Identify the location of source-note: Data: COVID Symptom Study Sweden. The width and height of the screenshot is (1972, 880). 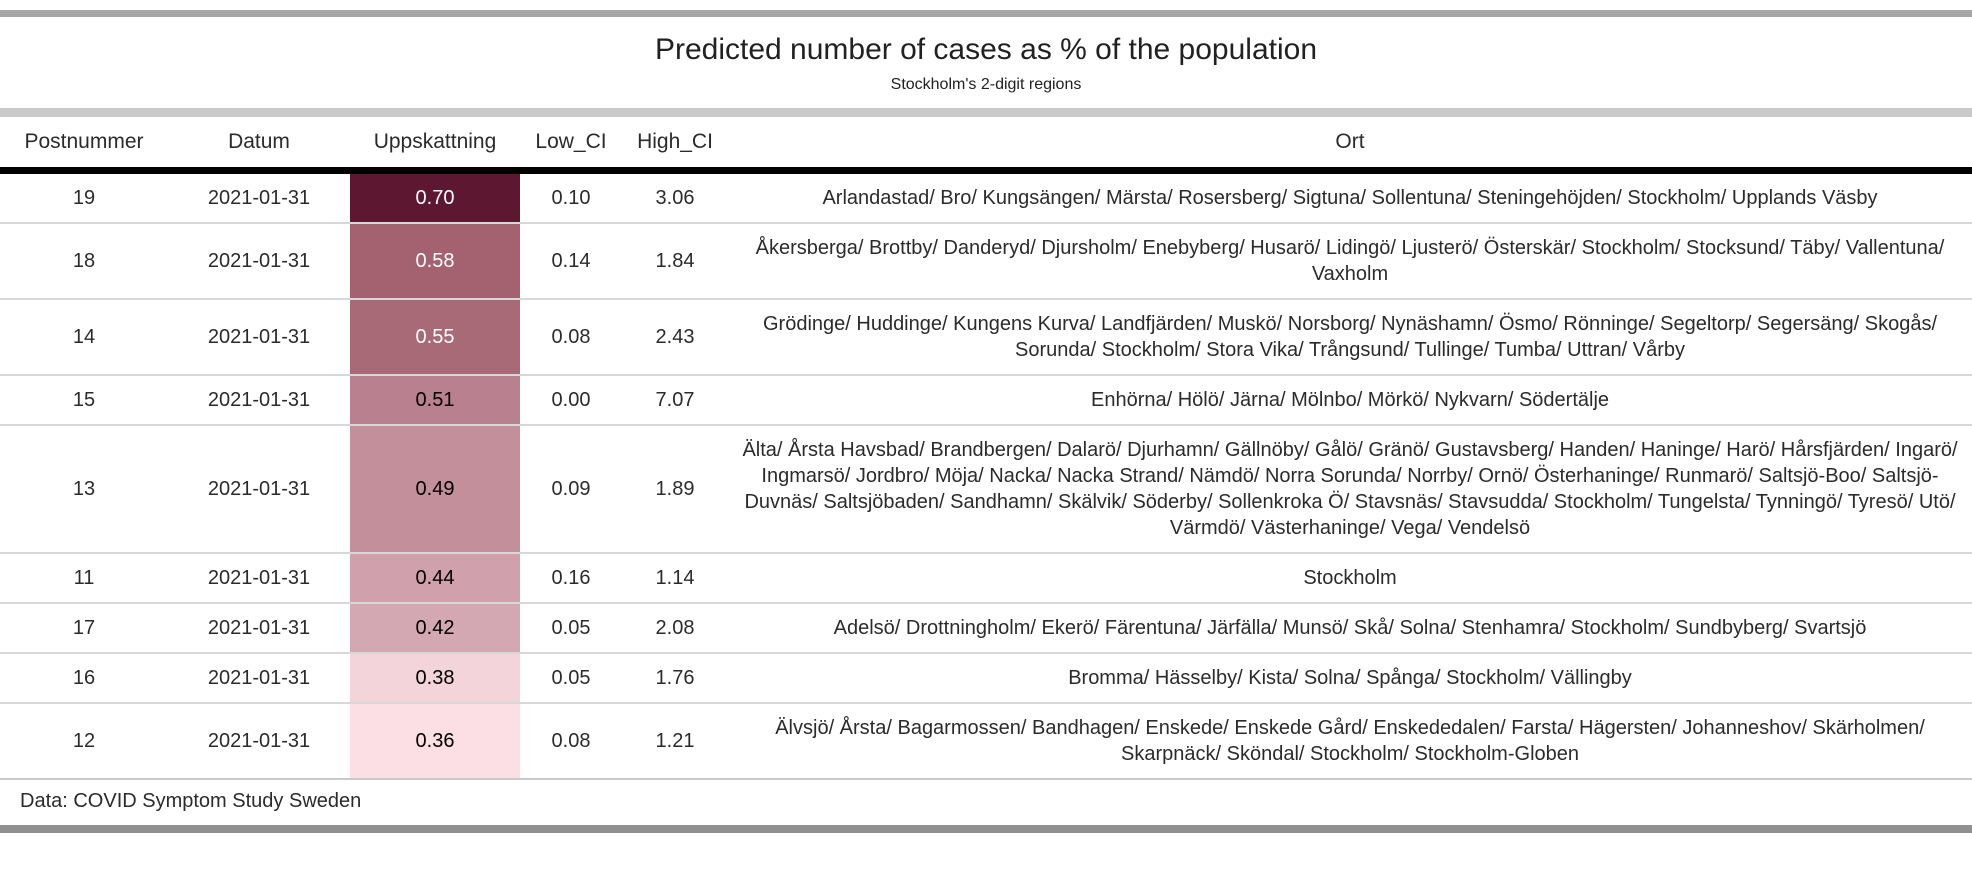
(191, 801).